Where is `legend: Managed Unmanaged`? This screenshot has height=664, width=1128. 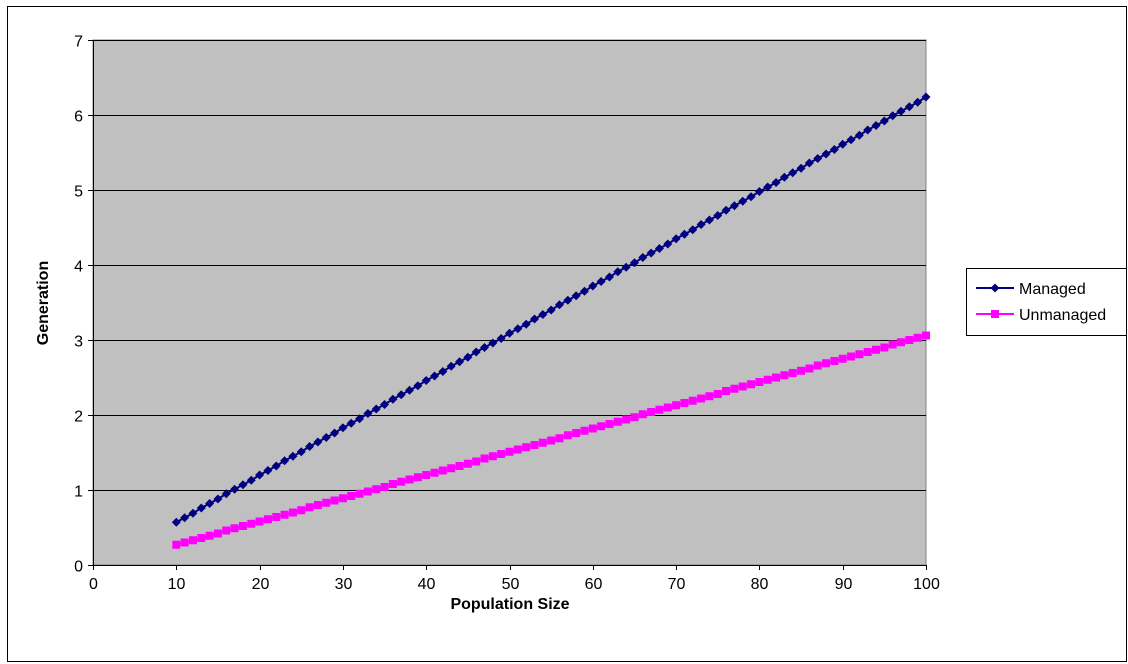 legend: Managed Unmanaged is located at coordinates (1046, 302).